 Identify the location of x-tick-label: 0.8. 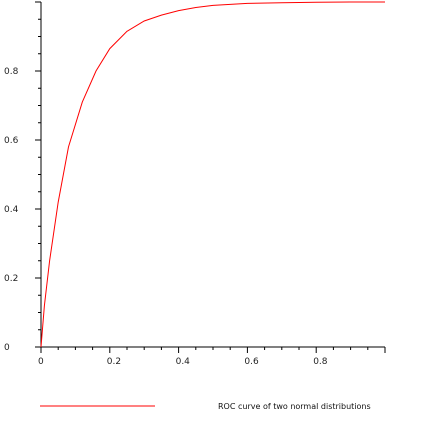
(320, 362).